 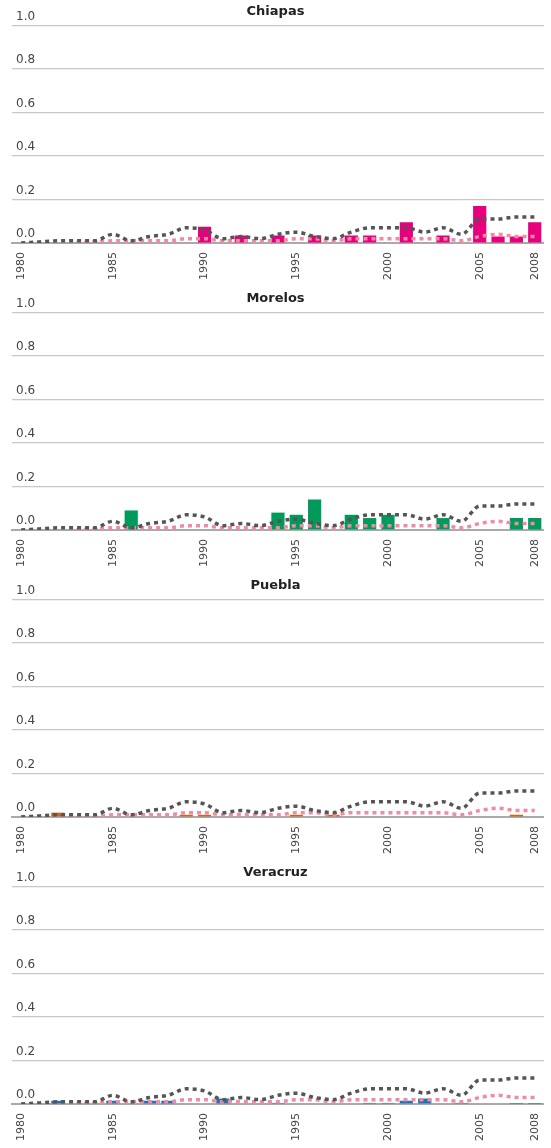 What do you see at coordinates (275, 298) in the screenshot?
I see `chart-title: Morelos` at bounding box center [275, 298].